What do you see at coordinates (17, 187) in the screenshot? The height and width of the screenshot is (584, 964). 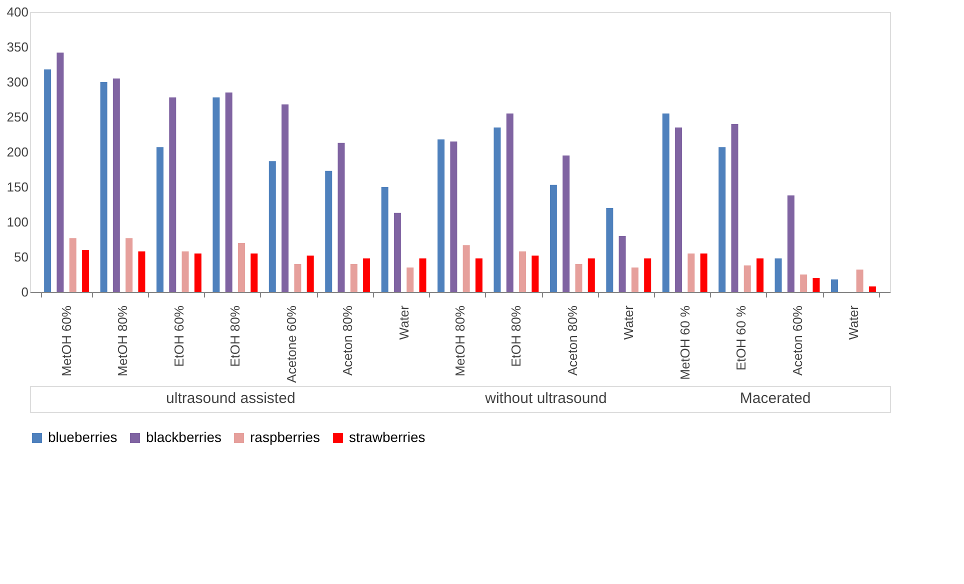 I see `y-tick-label: 150` at bounding box center [17, 187].